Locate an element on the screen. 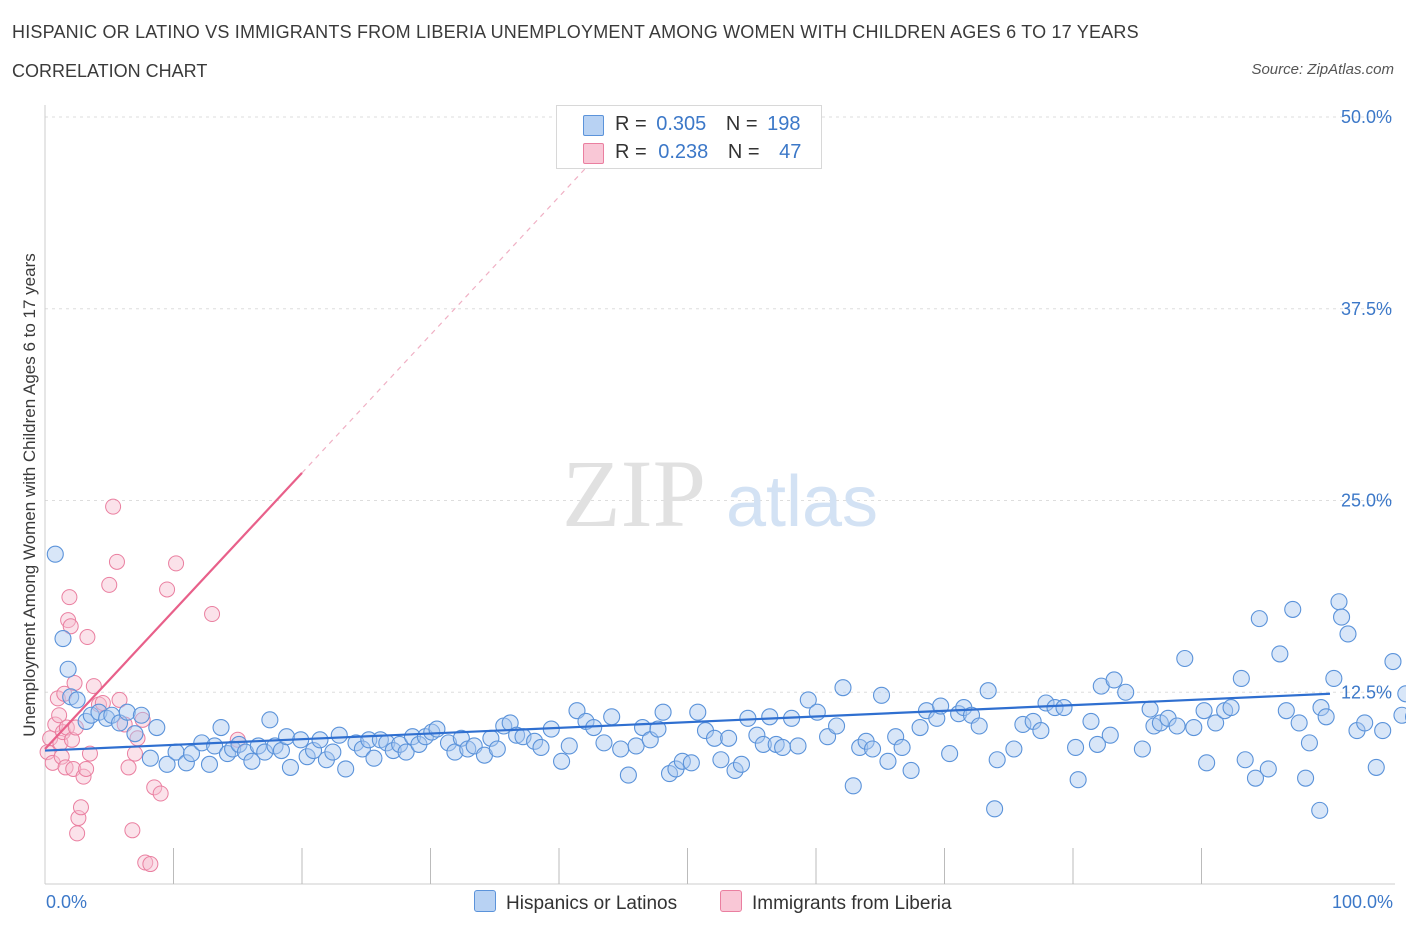  stats-text: R = 0.305 N = 198 is located at coordinates (708, 124).